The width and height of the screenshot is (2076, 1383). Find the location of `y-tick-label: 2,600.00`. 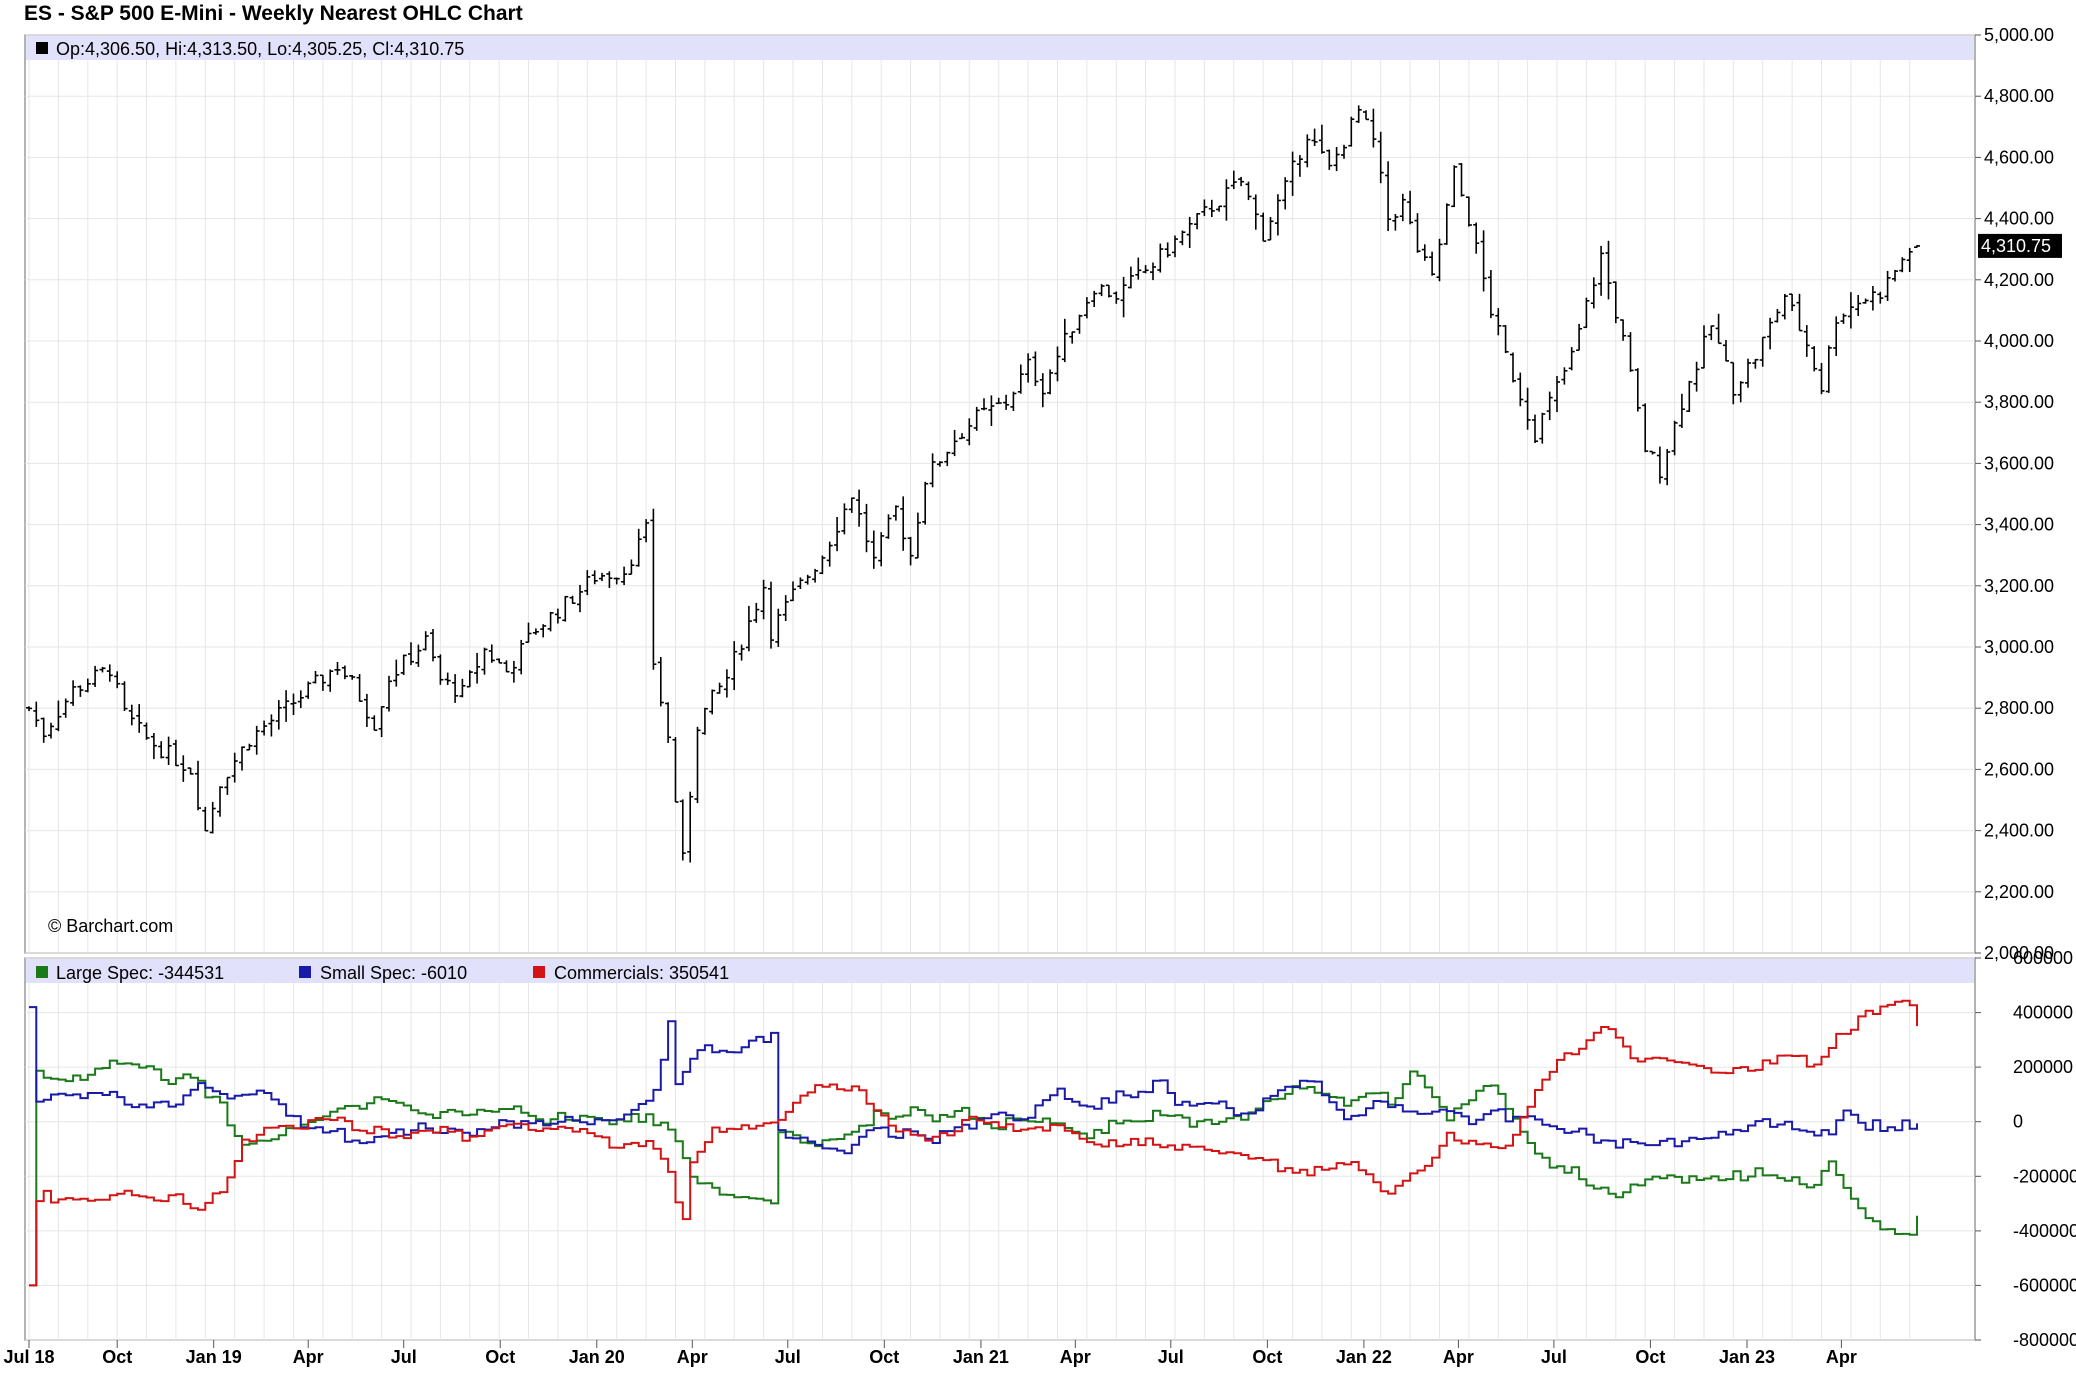

y-tick-label: 2,600.00 is located at coordinates (2019, 769).